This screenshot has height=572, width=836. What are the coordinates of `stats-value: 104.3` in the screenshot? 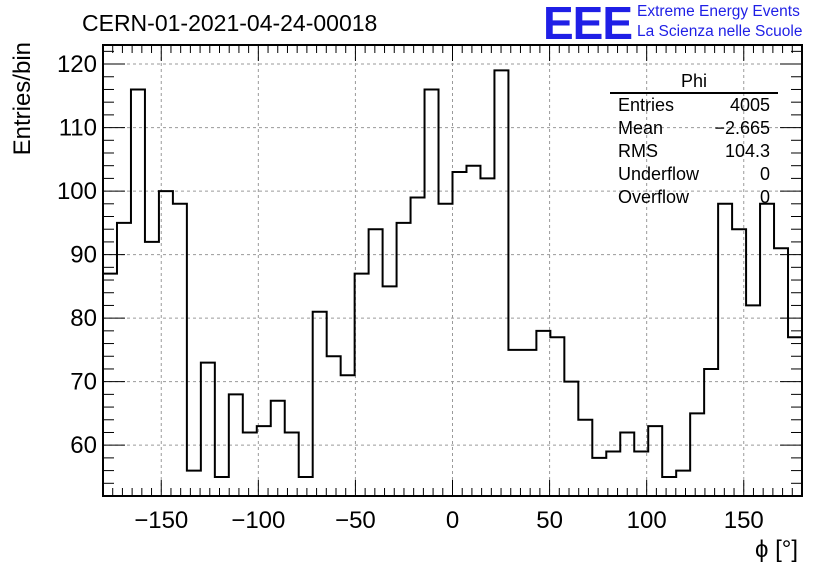 It's located at (747, 151).